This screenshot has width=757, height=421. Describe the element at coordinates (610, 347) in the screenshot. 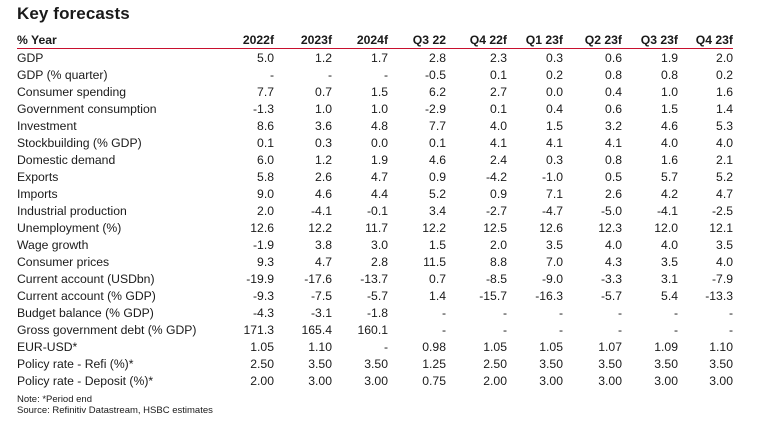

I see `table-cell: 1.07` at that location.